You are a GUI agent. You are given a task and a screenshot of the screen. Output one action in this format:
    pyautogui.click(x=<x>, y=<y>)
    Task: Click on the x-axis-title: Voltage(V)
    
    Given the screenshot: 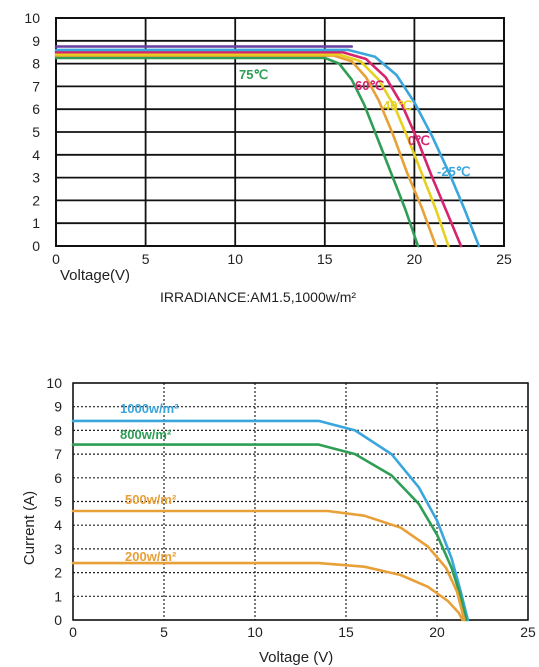 What is the action you would take?
    pyautogui.click(x=95, y=275)
    